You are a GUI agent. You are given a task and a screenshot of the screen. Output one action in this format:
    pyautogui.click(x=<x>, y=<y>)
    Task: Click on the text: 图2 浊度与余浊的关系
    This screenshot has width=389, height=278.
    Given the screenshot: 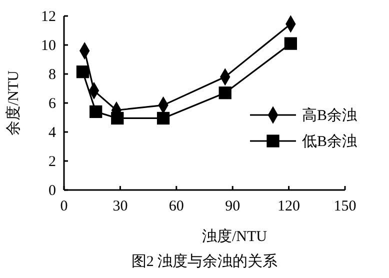 What is the action you would take?
    pyautogui.click(x=204, y=261)
    